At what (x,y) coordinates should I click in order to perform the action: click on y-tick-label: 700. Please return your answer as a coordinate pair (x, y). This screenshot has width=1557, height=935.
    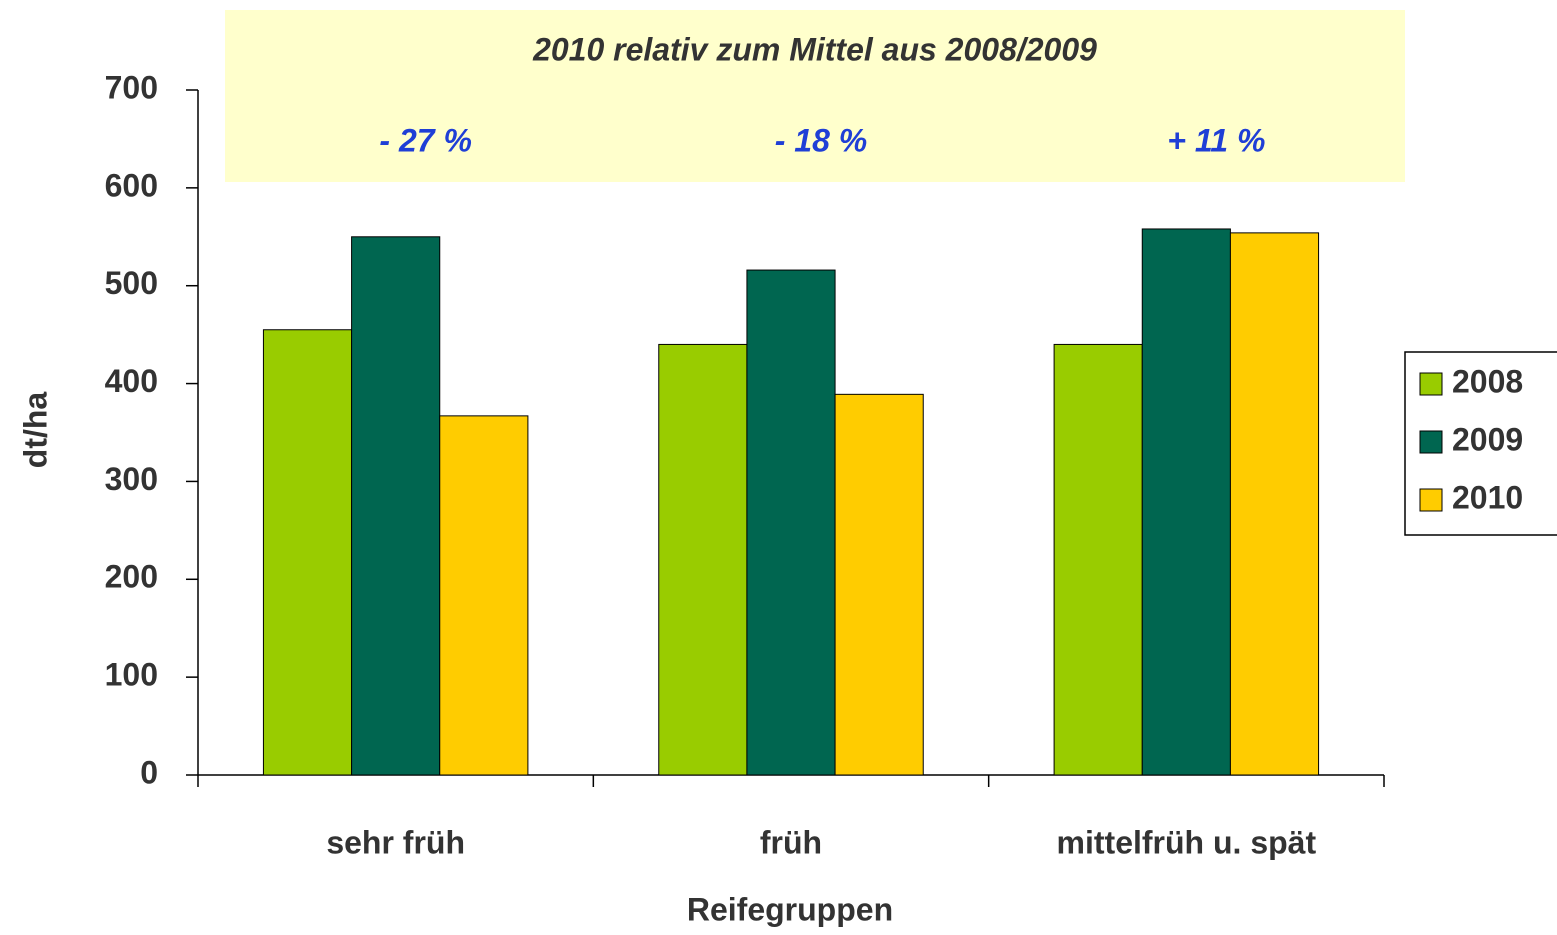
    Looking at the image, I should click on (131, 87).